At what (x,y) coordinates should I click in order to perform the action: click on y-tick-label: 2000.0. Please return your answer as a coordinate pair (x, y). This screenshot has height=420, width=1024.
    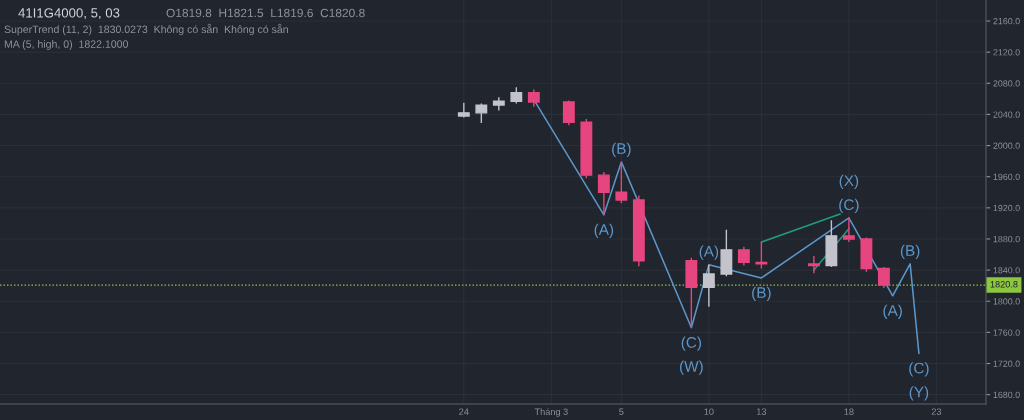
    Looking at the image, I should click on (1006, 145).